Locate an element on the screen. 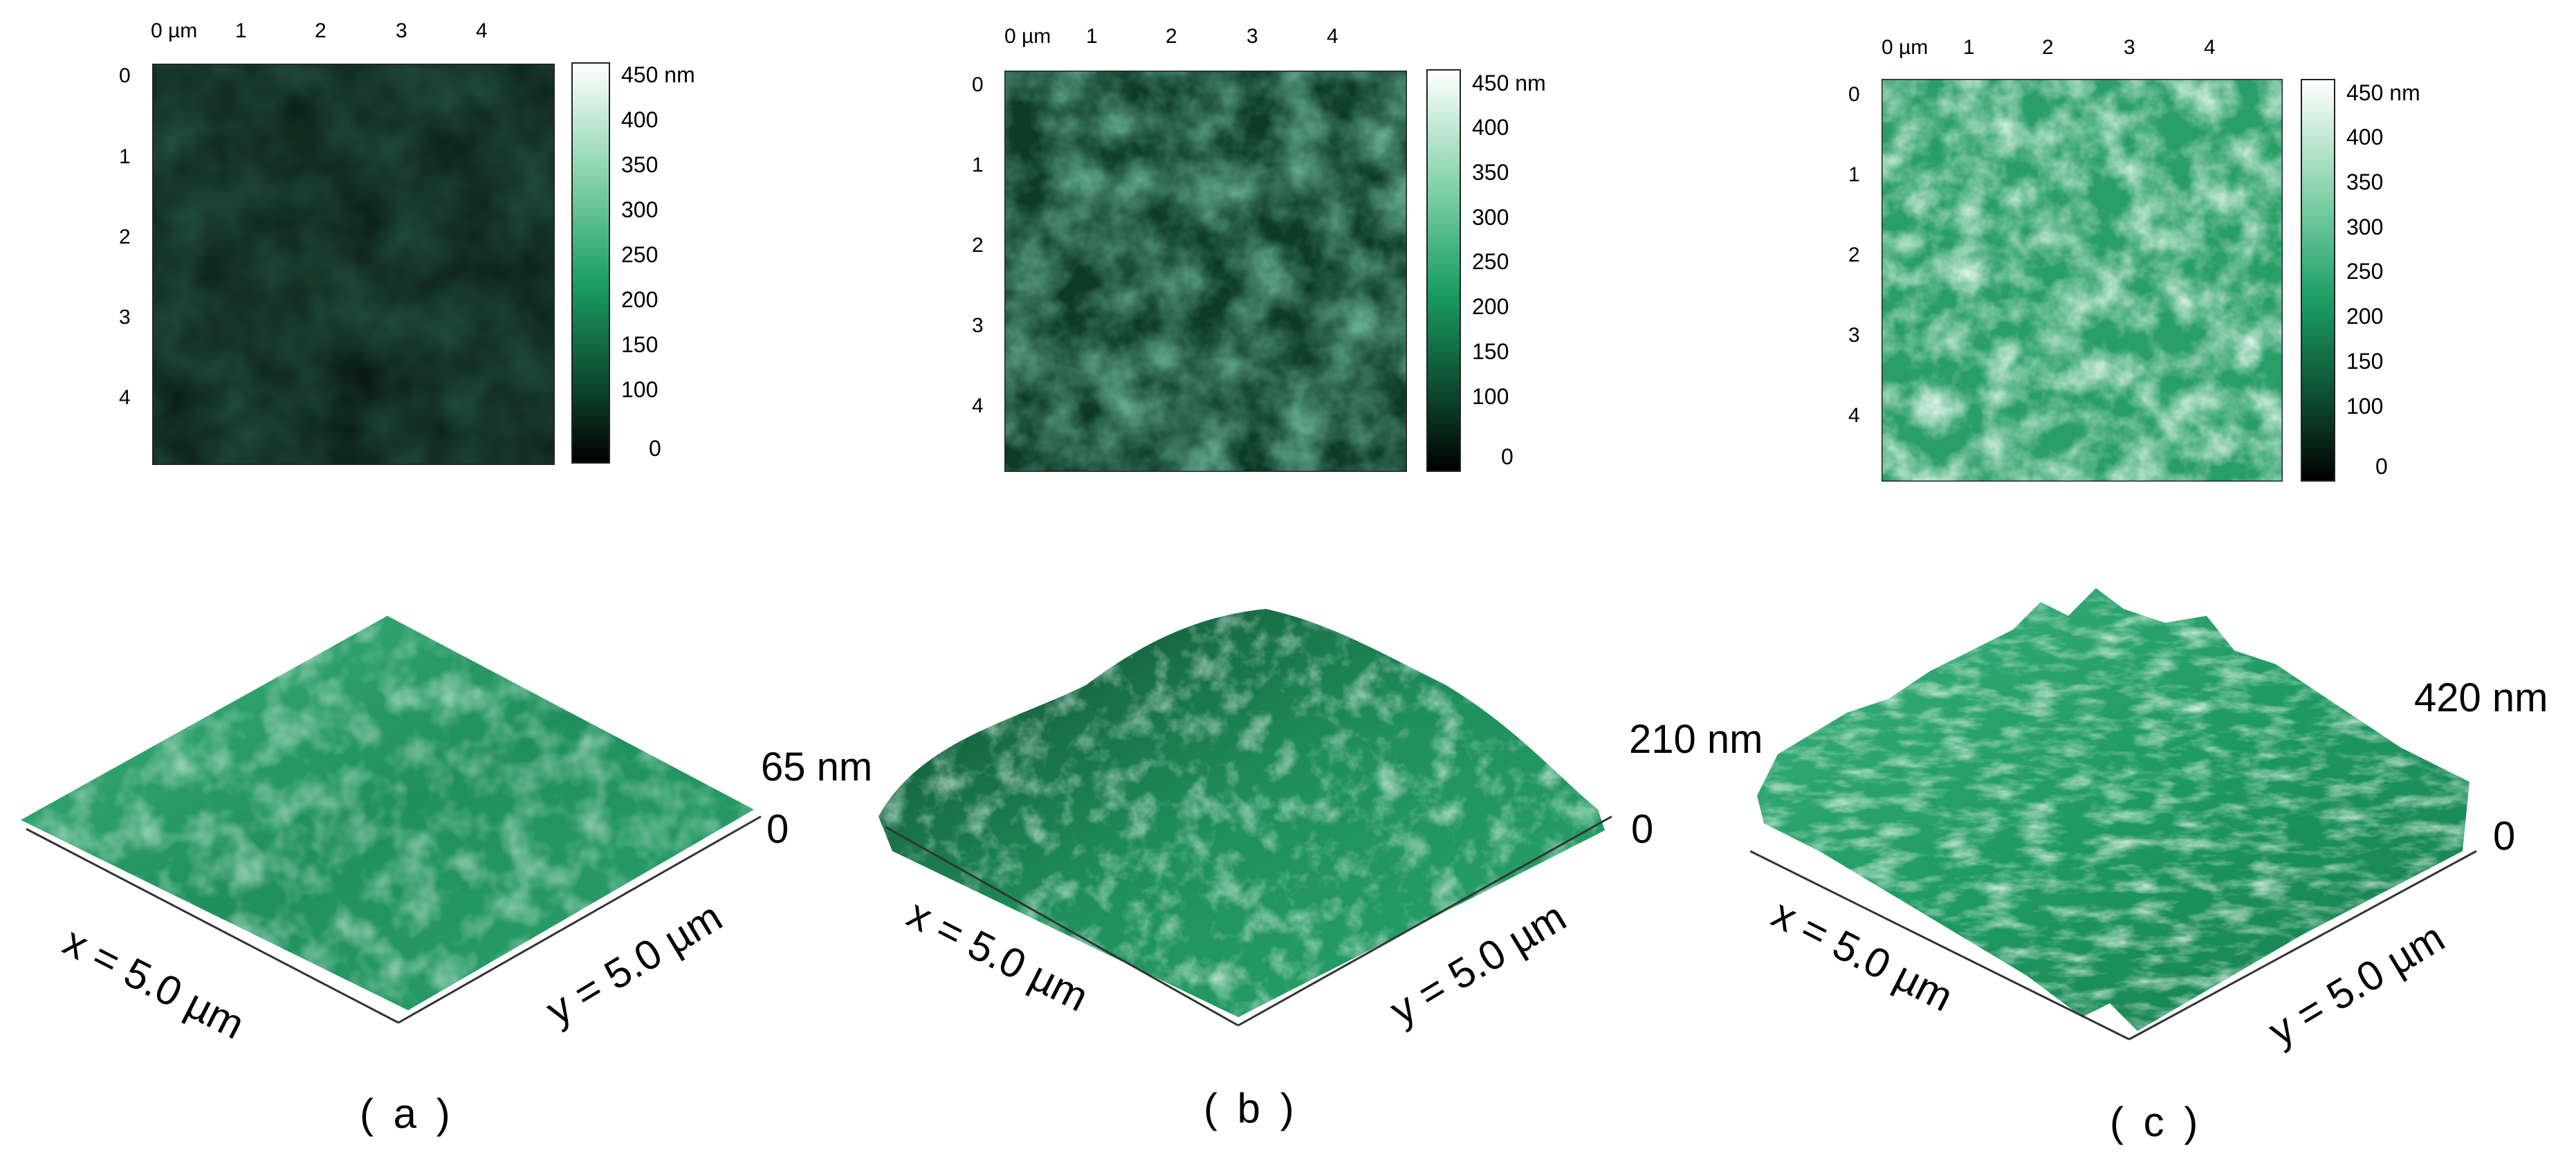 The width and height of the screenshot is (2576, 1168). afm-2d-map-c is located at coordinates (2082, 280).